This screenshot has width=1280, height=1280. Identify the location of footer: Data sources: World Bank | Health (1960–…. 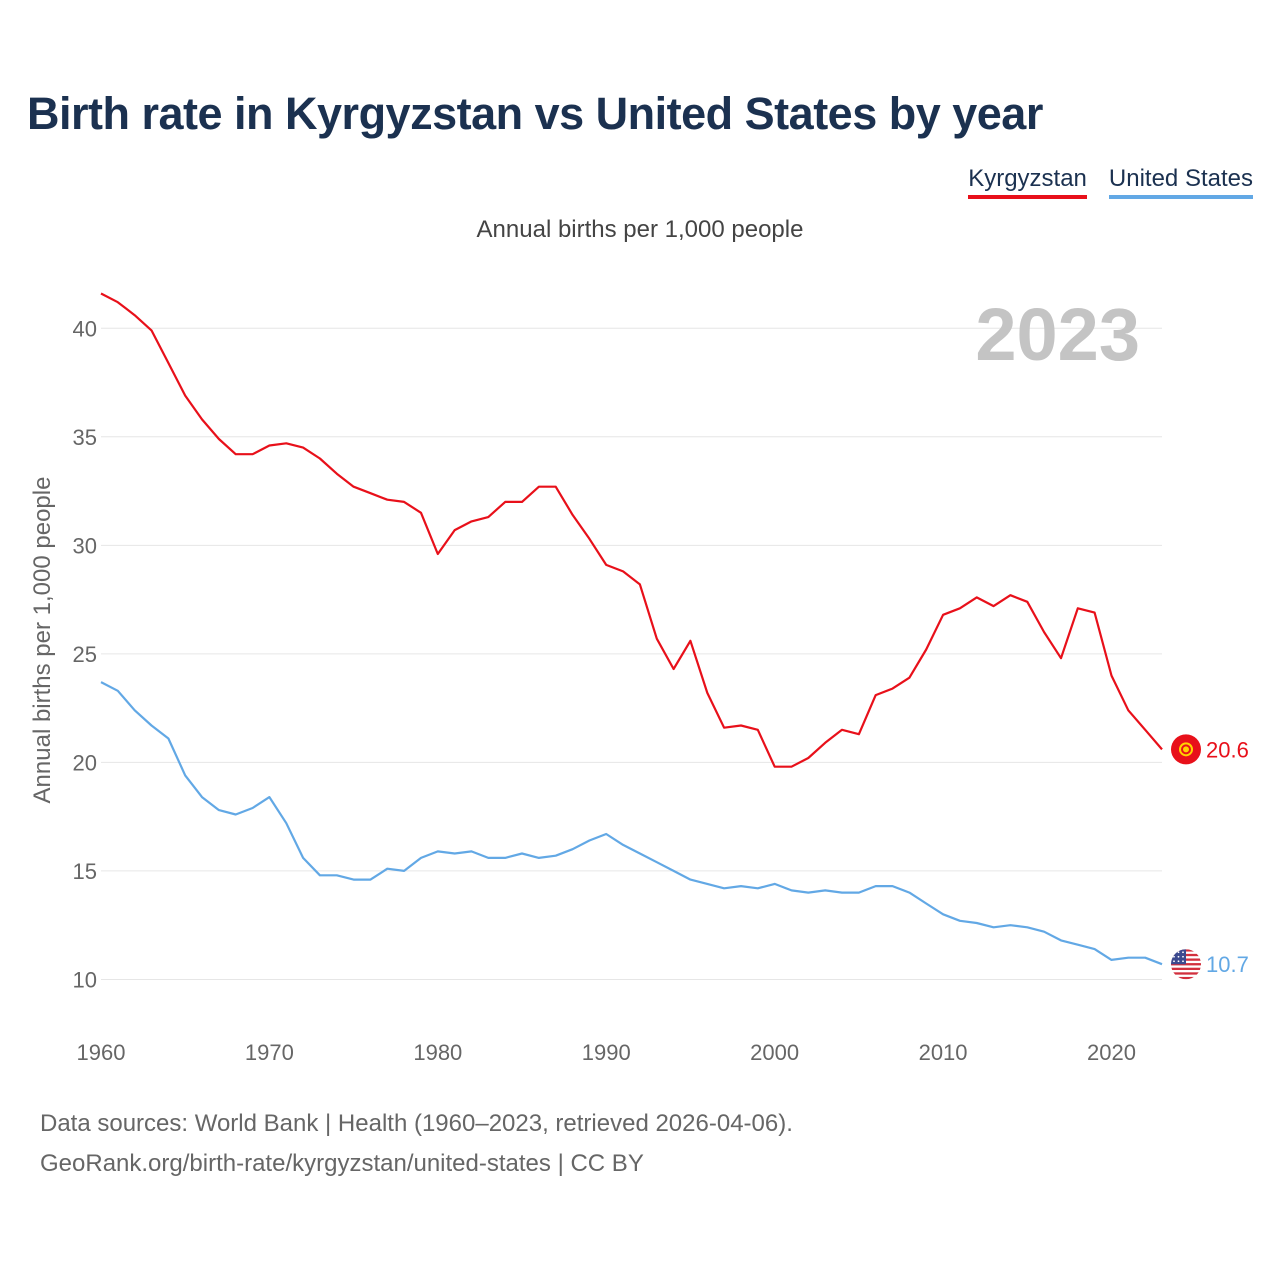
(416, 1144).